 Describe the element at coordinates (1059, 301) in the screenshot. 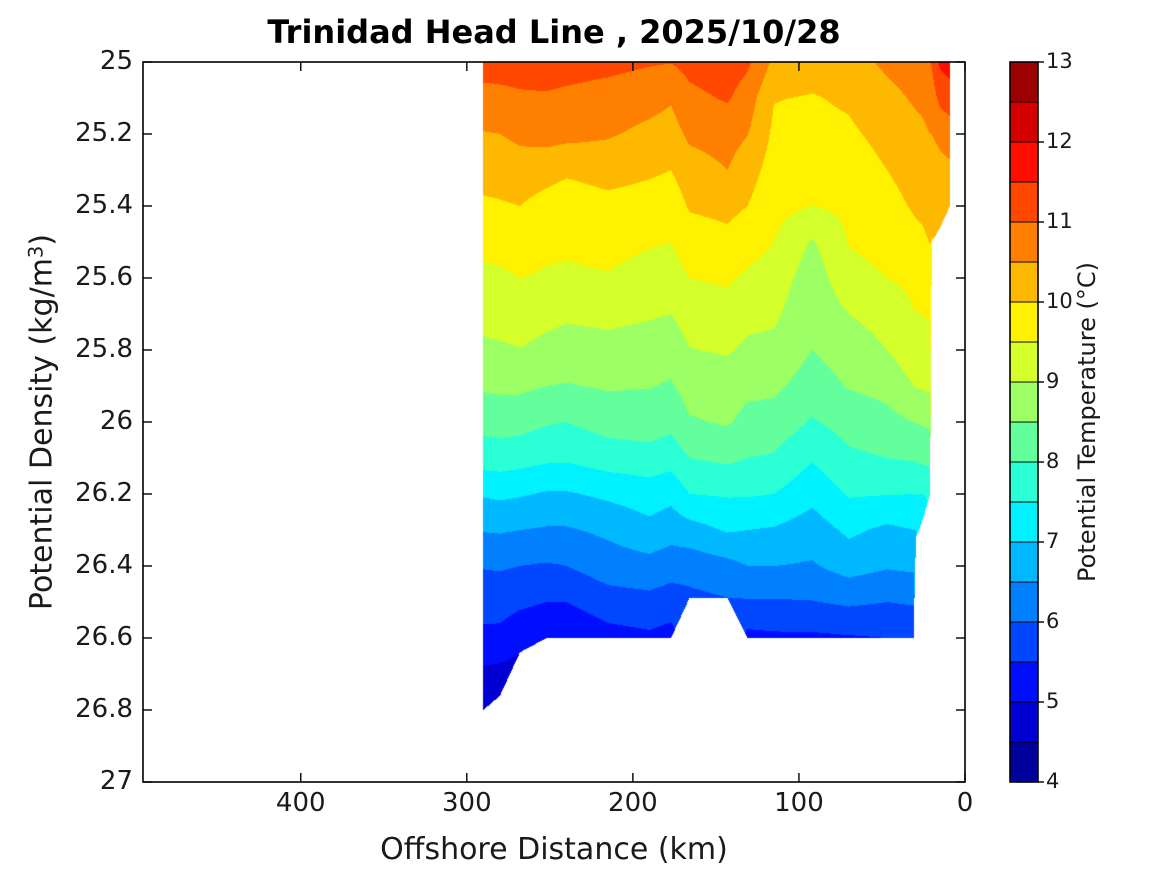

I see `colorbar-tick-label-10: 10` at that location.